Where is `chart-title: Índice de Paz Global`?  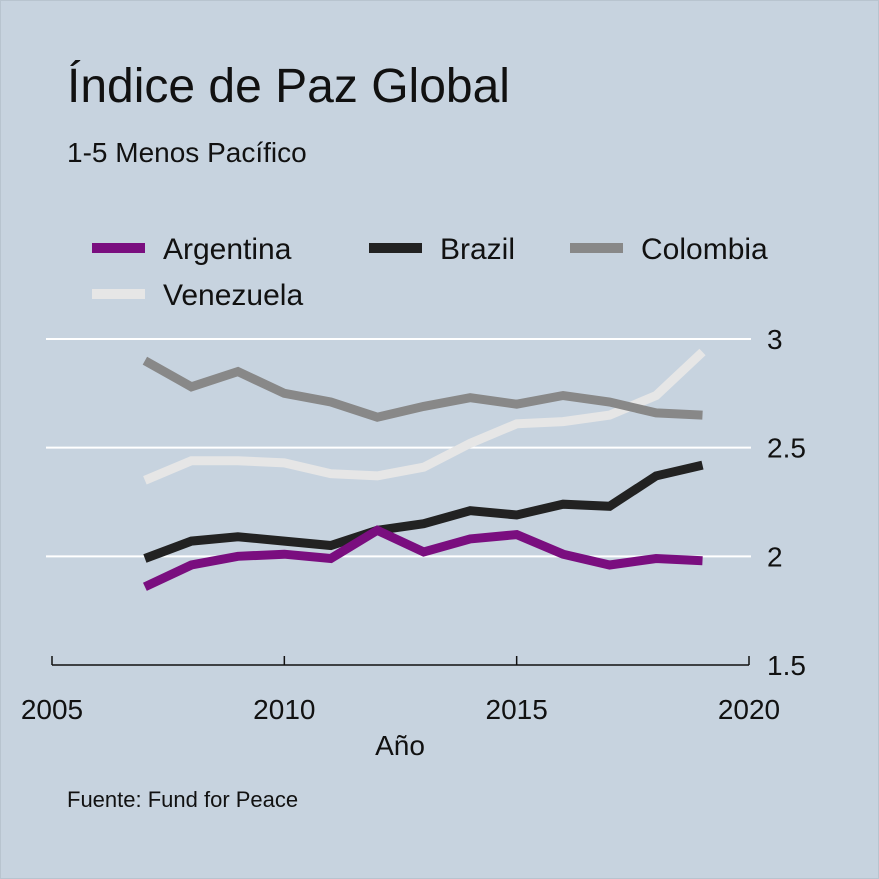 chart-title: Índice de Paz Global is located at coordinates (288, 86).